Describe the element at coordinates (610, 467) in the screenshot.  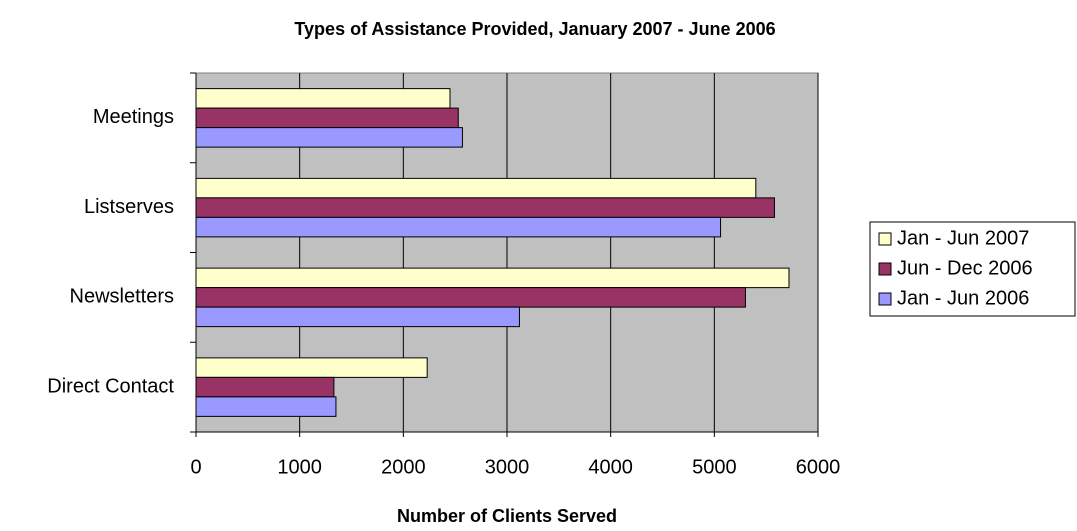
I see `x-tick-label: 4000` at that location.